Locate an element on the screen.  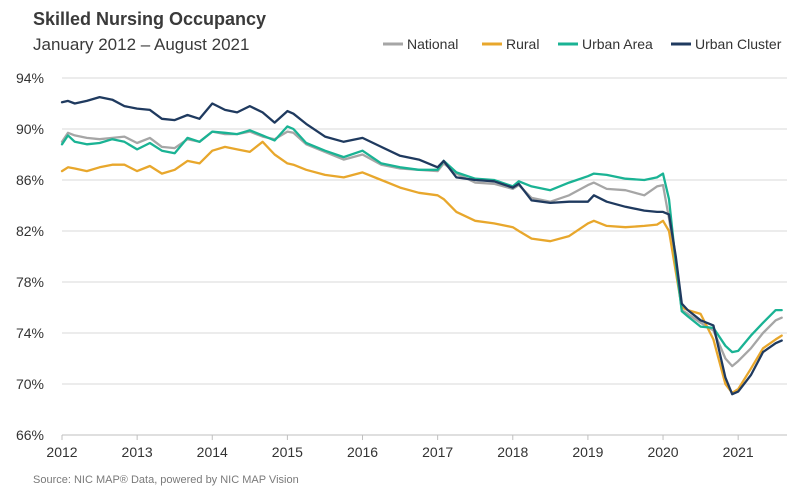
legend-item-urban-cluster: Urban Cluster is located at coordinates (726, 44).